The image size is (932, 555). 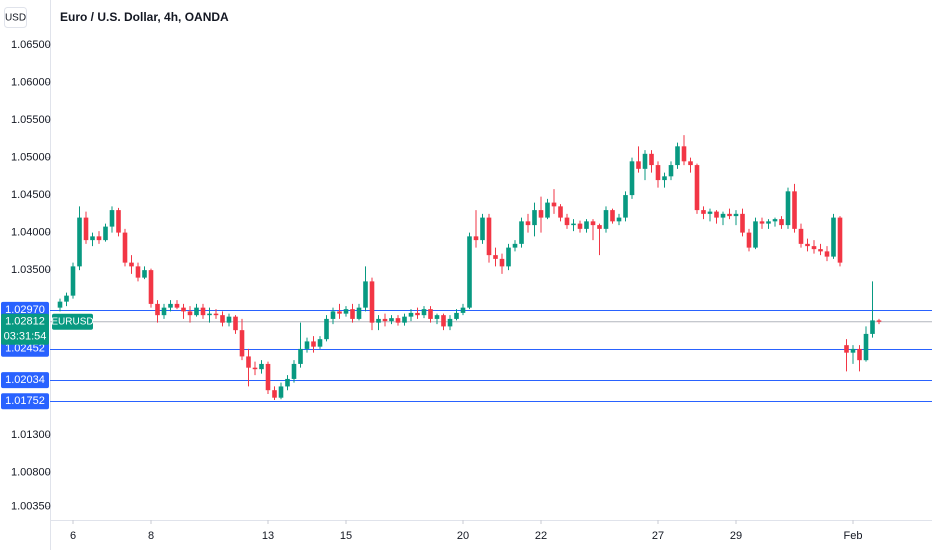 I want to click on y-tick-label: 1.04500, so click(x=31, y=195).